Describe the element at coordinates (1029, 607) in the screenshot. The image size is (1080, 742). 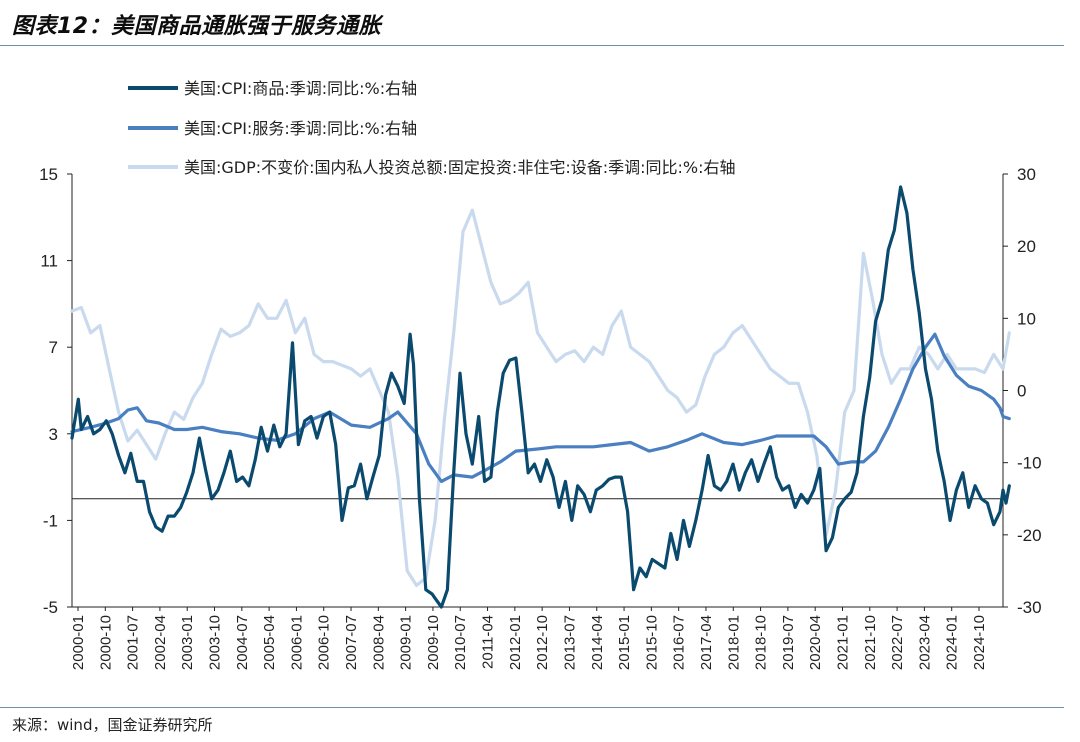
I see `right-tick-label: -30` at that location.